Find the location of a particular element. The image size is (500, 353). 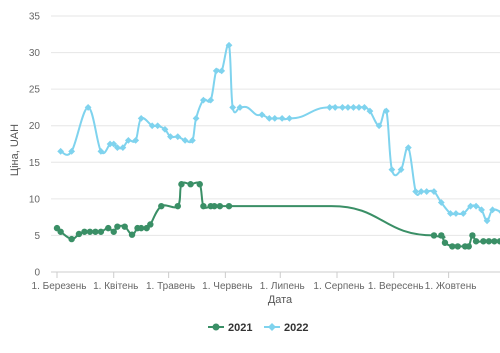

legend-item-2021: 2021 is located at coordinates (230, 328).